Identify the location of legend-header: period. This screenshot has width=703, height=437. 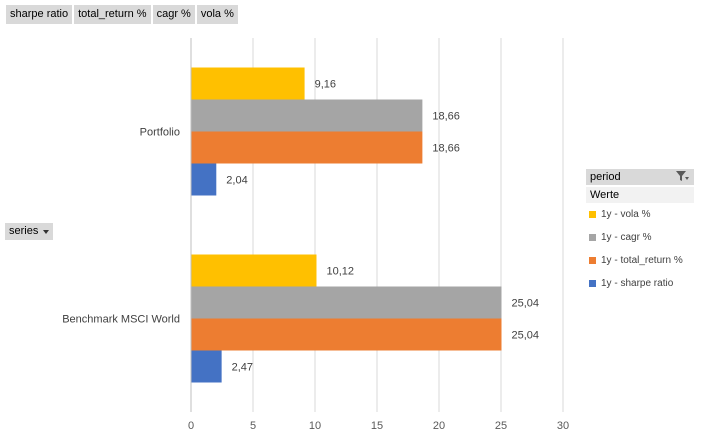
(640, 177).